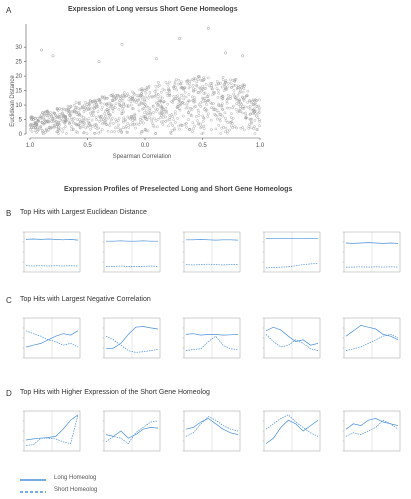 This screenshot has width=411, height=499. What do you see at coordinates (9, 393) in the screenshot?
I see `panel-d-letter: D` at bounding box center [9, 393].